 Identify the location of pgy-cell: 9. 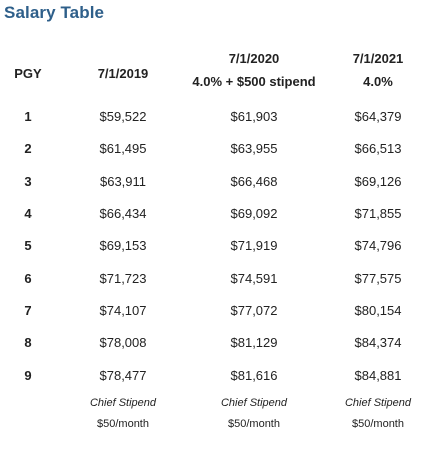
(28, 375).